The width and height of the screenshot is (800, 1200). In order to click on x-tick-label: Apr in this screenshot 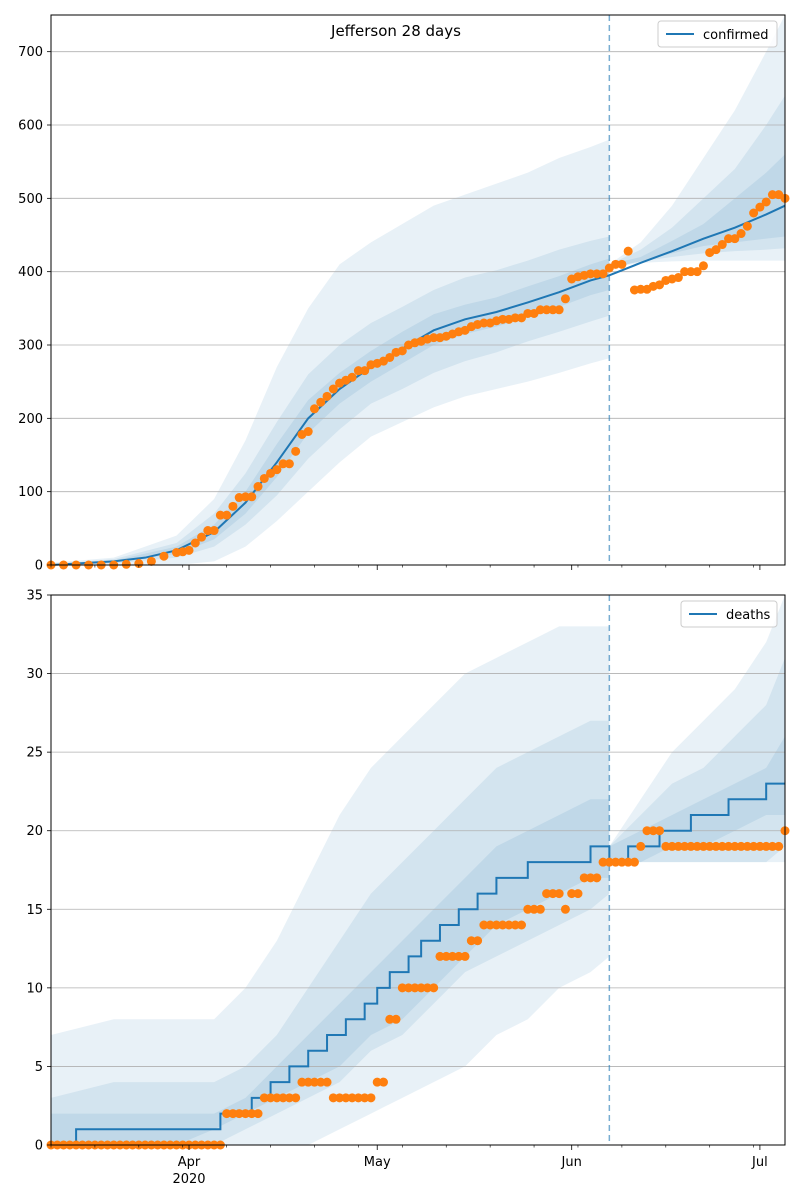, I will do `click(189, 1162)`.